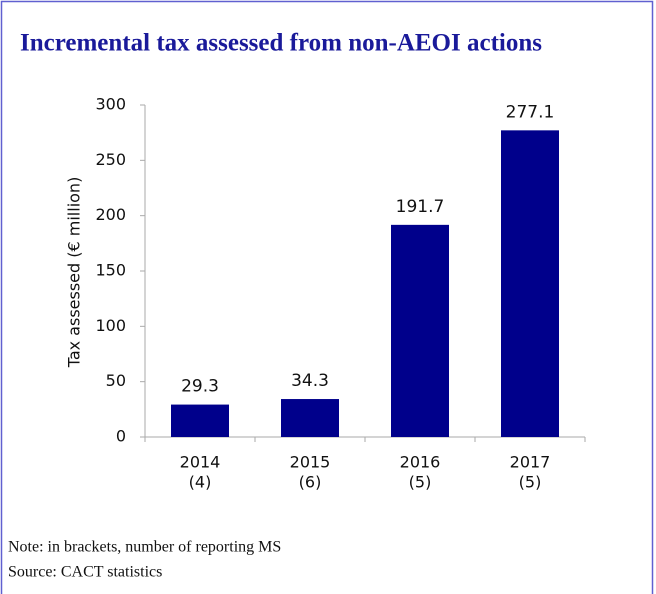 Image resolution: width=656 pixels, height=594 pixels. I want to click on x-tick-label: 2015, so click(310, 462).